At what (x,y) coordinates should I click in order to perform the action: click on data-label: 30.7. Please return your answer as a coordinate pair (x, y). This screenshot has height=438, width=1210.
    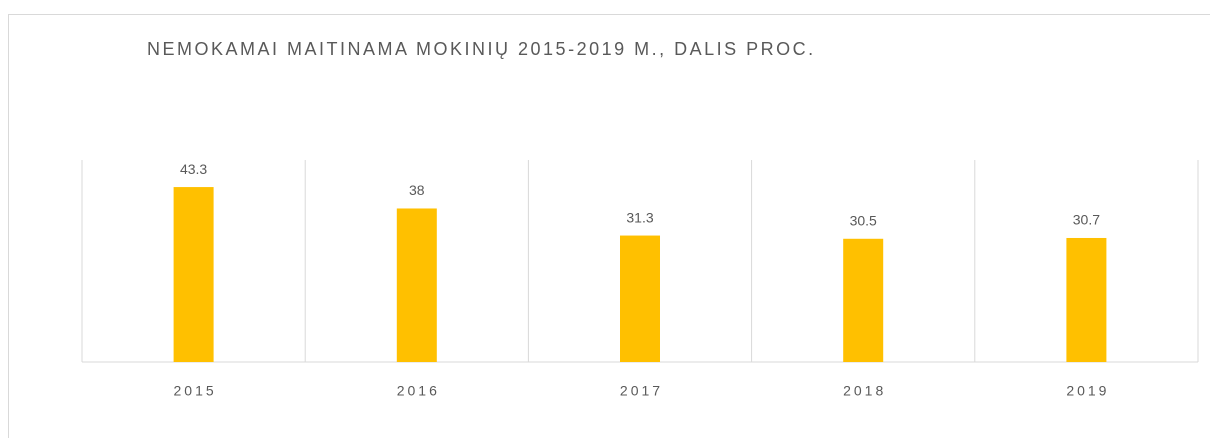
    Looking at the image, I should click on (1086, 220).